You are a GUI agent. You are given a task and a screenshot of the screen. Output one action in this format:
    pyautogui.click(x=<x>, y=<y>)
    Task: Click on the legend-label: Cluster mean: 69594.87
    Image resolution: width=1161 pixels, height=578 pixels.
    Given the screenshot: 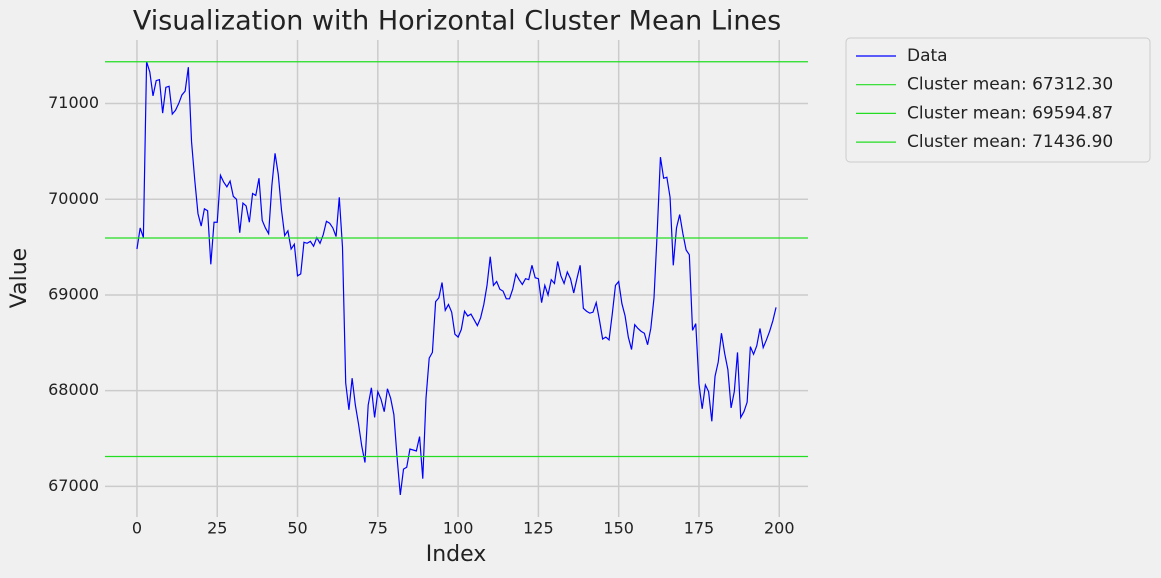 What is the action you would take?
    pyautogui.click(x=1010, y=113)
    